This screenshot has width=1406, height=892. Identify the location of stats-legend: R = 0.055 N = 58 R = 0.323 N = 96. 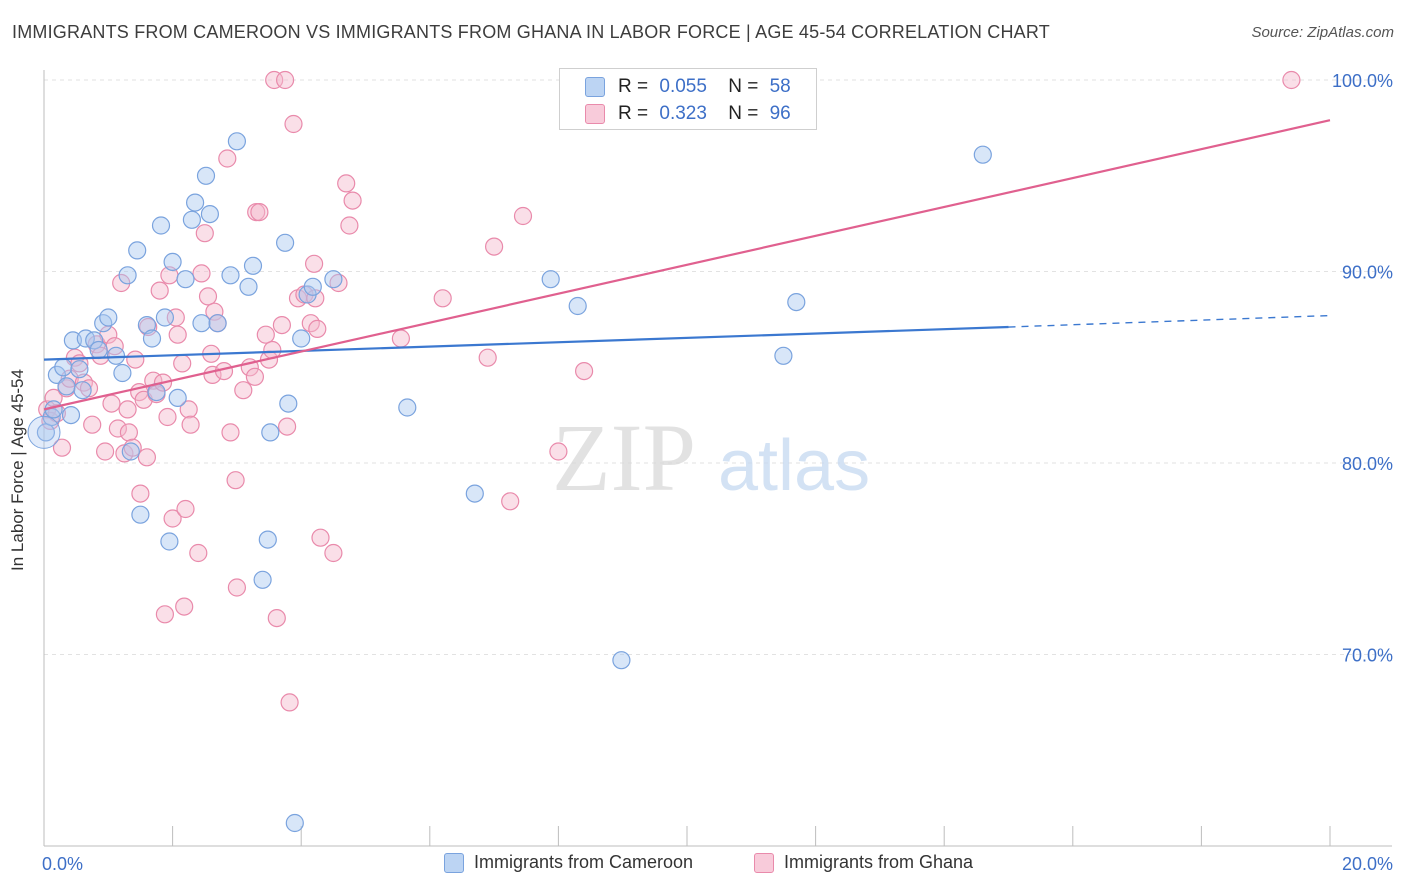
(688, 99).